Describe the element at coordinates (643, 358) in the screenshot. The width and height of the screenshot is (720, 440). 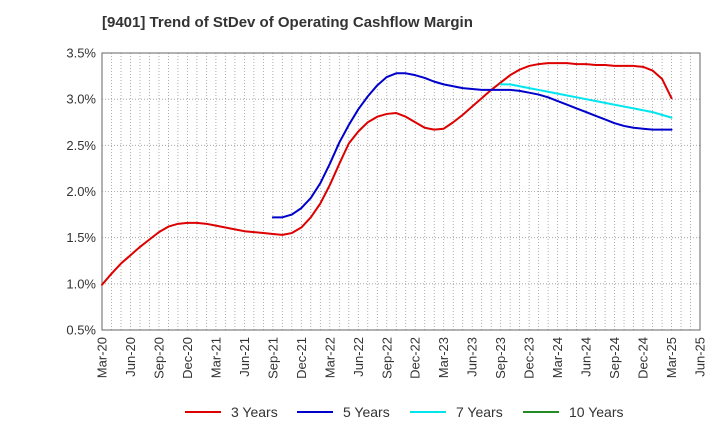
I see `x-tick-label: Dec-24` at that location.